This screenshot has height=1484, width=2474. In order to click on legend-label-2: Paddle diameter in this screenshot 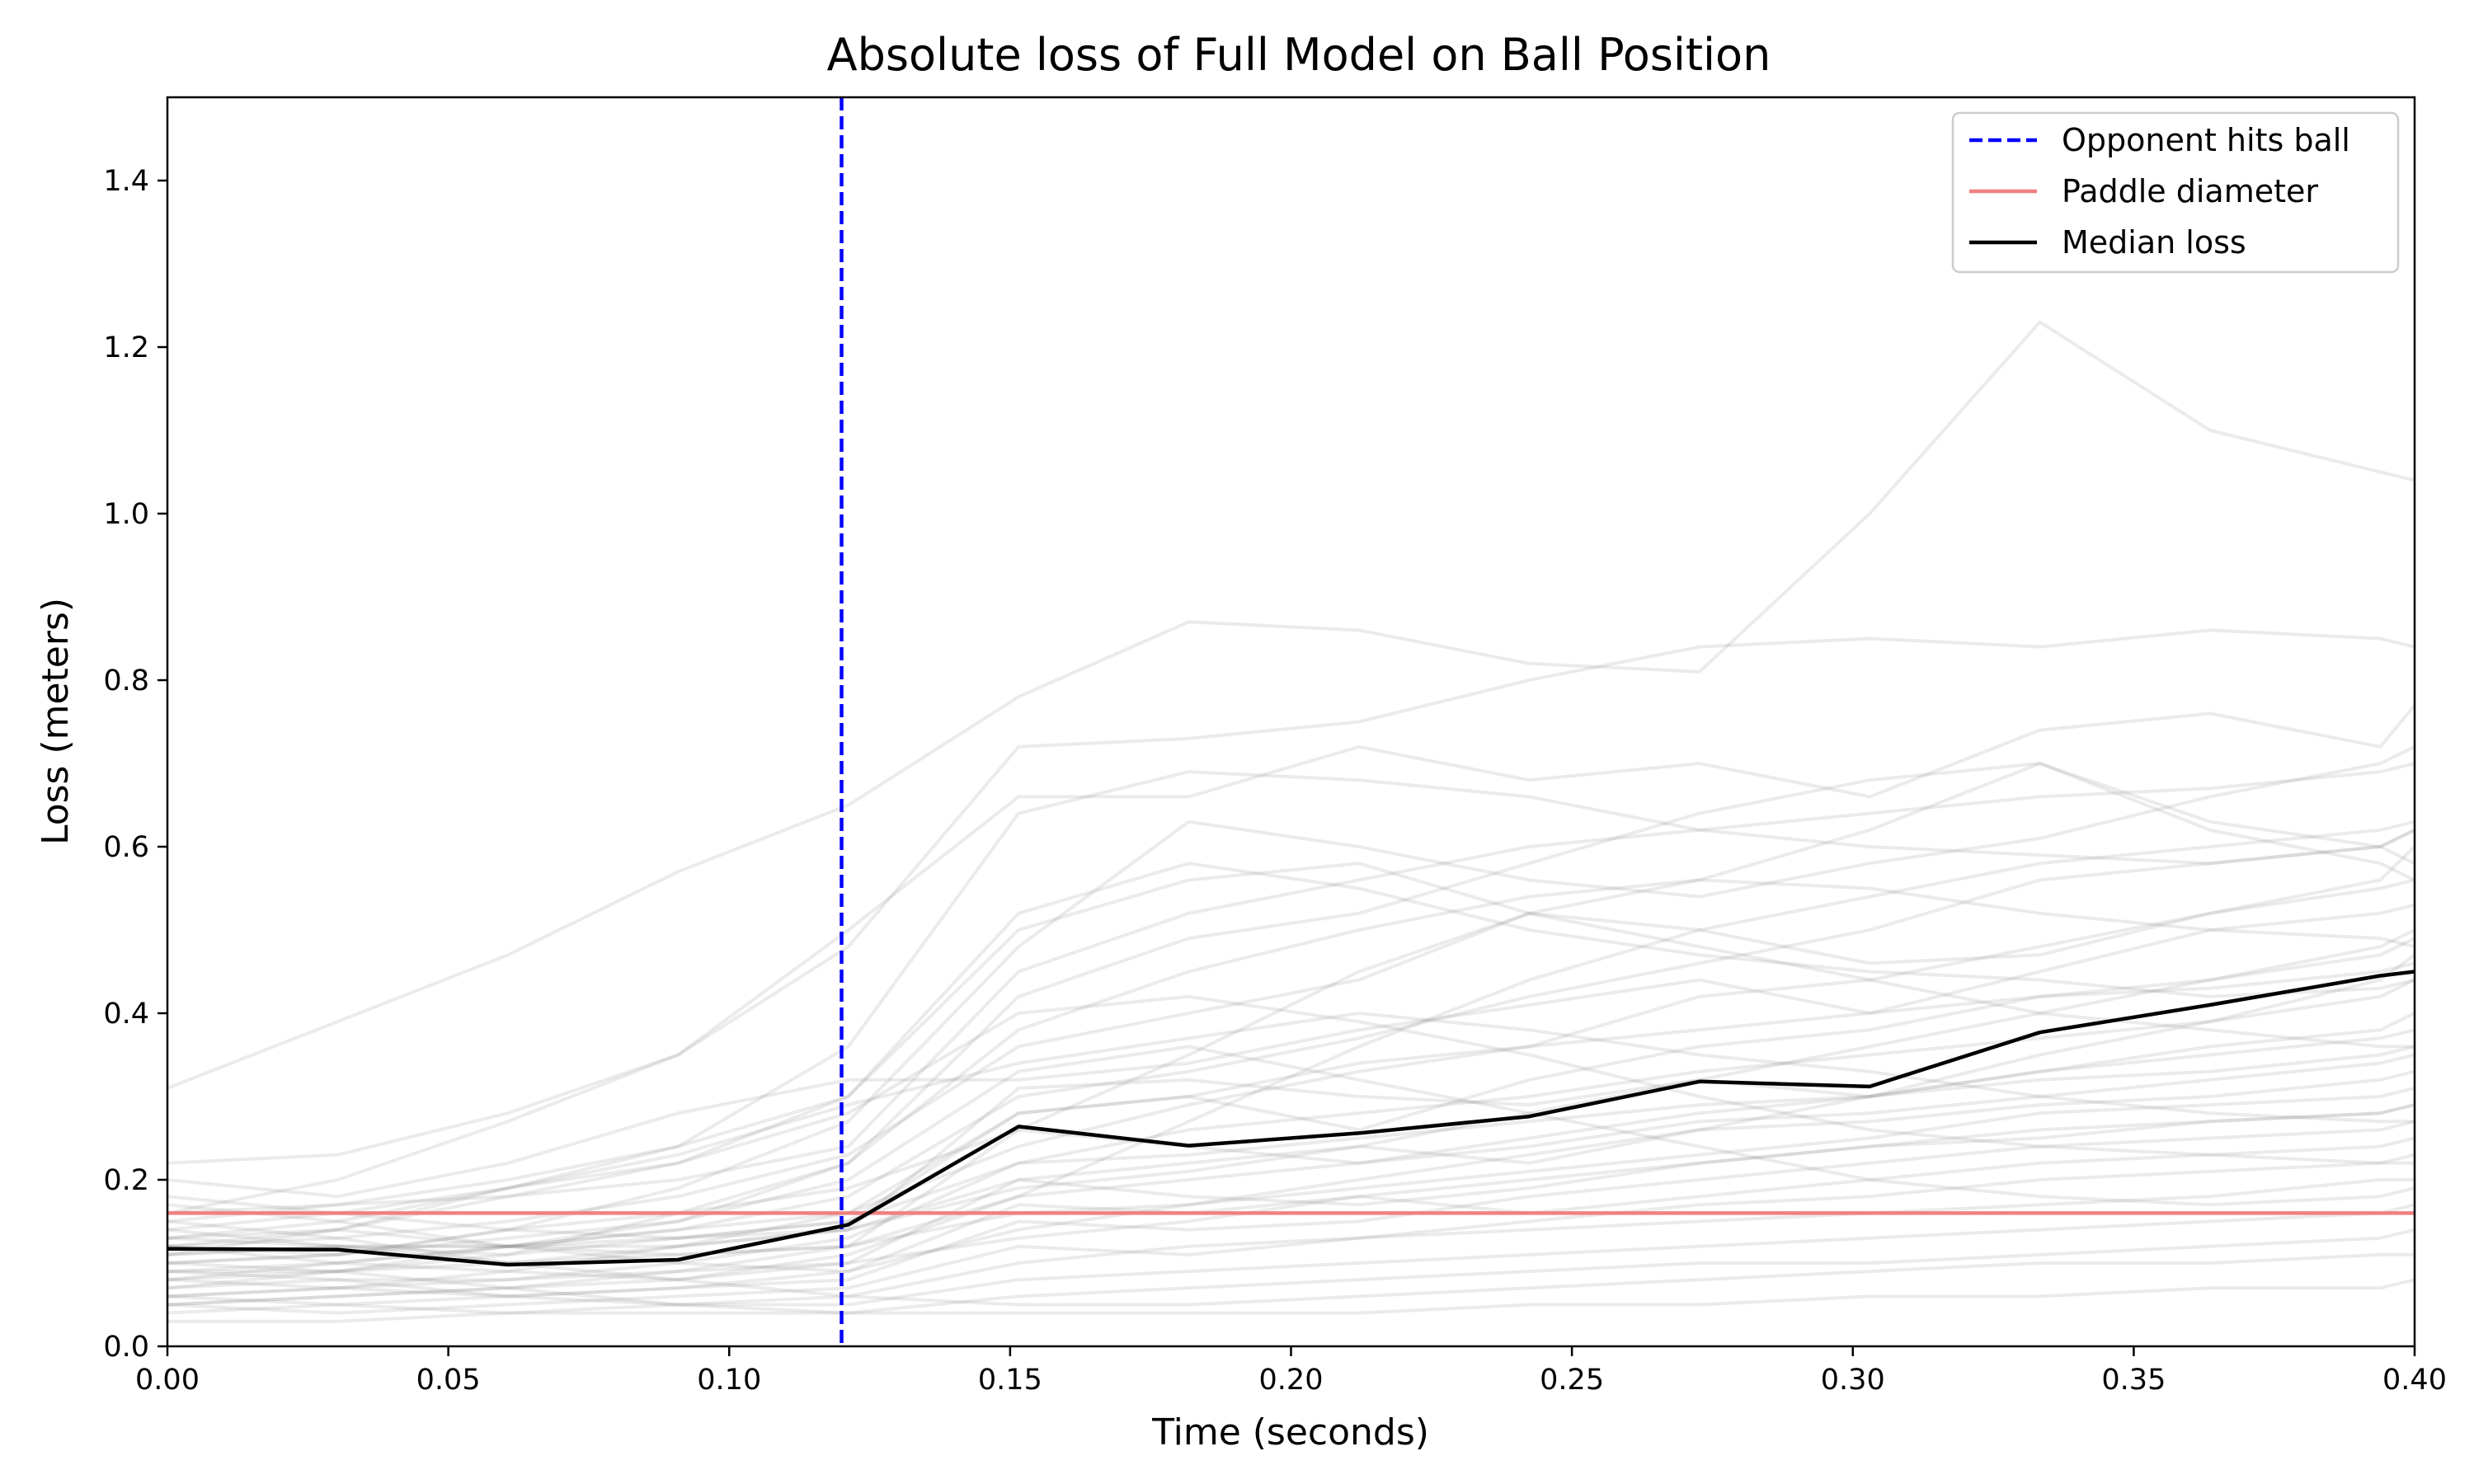, I will do `click(2190, 191)`.